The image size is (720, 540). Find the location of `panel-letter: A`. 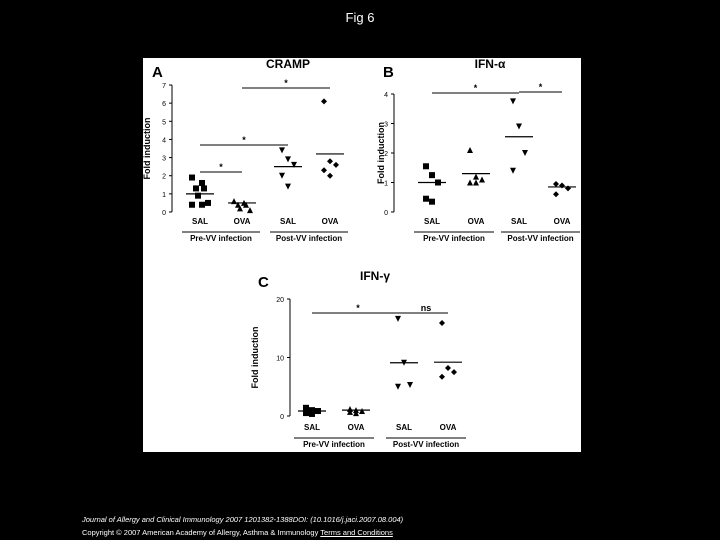

panel-letter: A is located at coordinates (157, 72).